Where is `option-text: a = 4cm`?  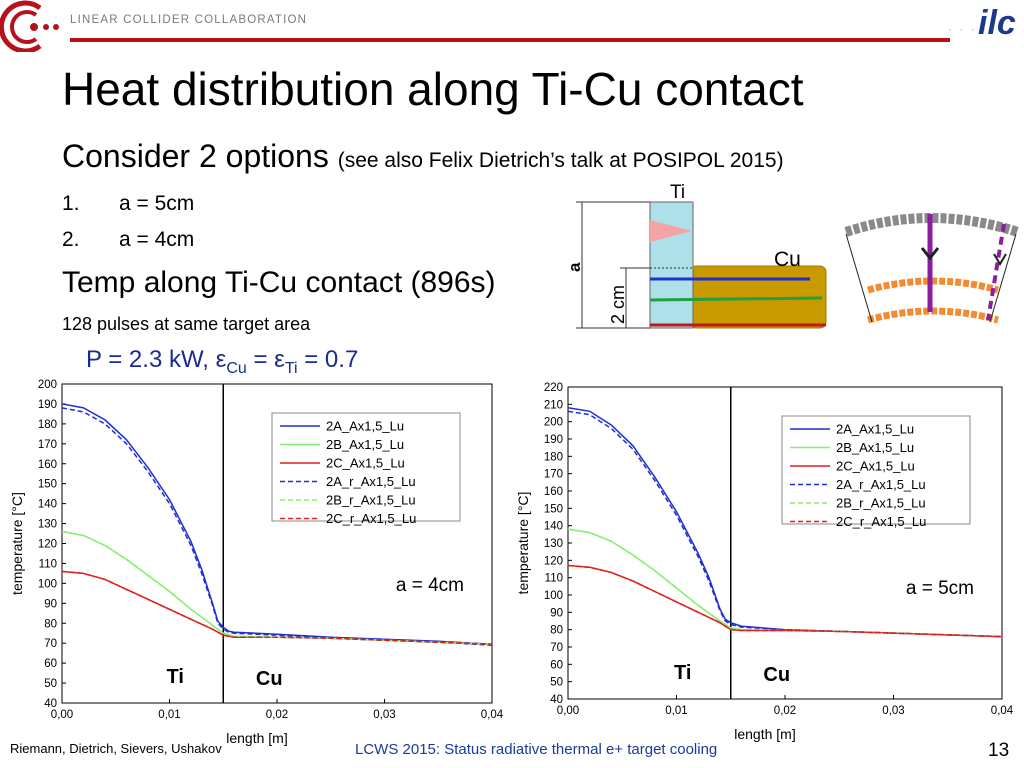
option-text: a = 4cm is located at coordinates (157, 239).